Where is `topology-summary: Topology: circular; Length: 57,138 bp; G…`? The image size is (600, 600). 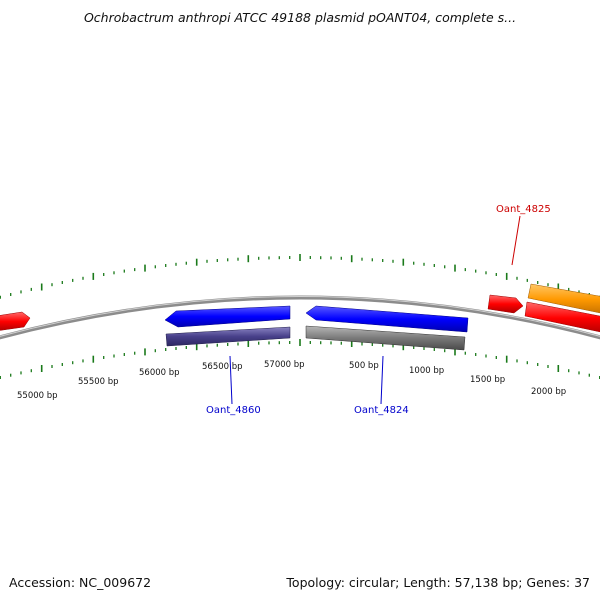
topology-summary: Topology: circular; Length: 57,138 bp; G… is located at coordinates (438, 582).